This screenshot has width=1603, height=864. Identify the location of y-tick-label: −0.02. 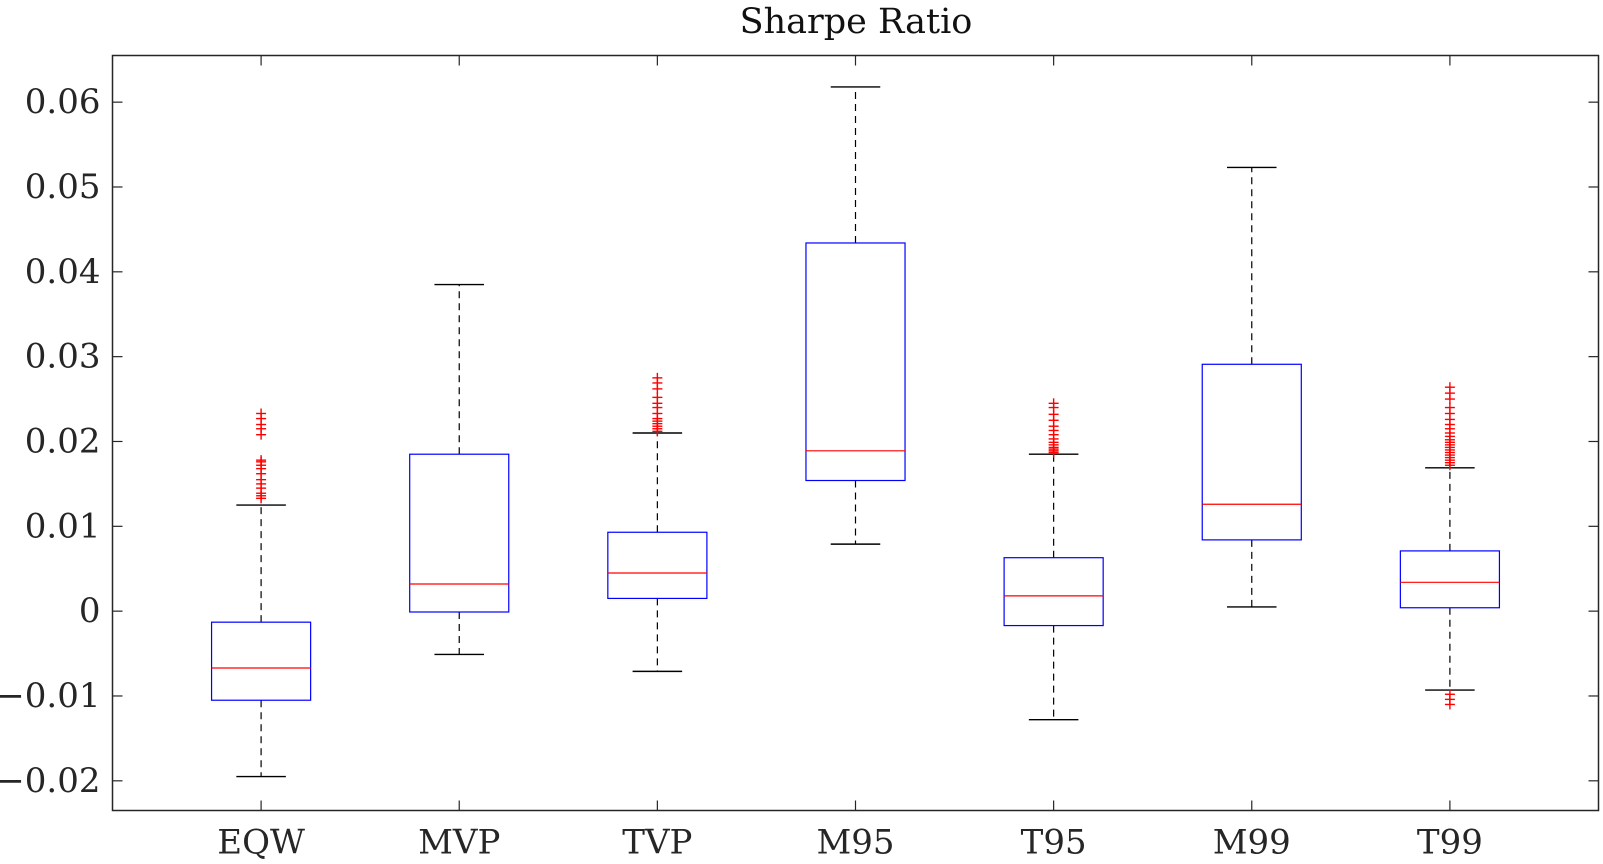
(50, 781).